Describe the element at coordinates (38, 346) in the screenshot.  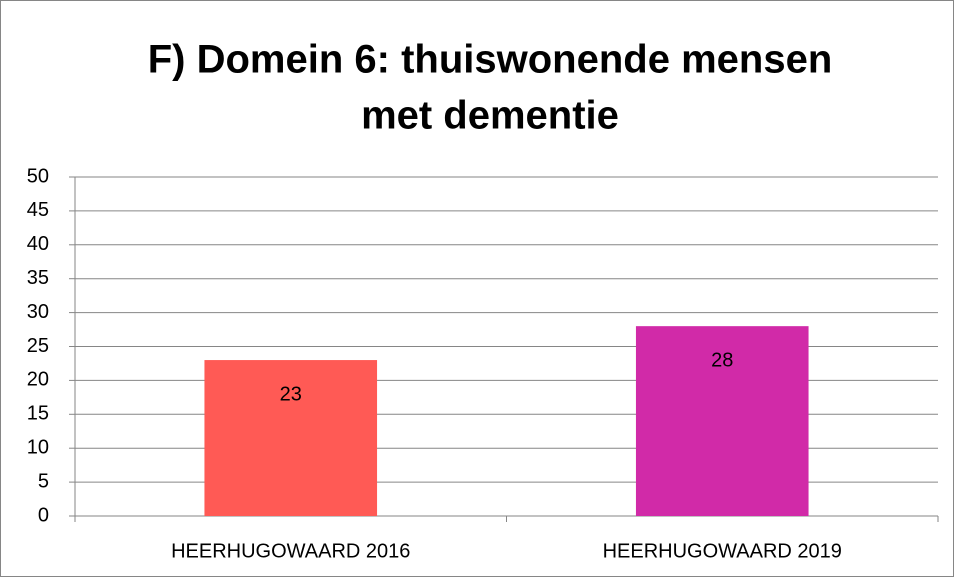
I see `y-tick-label: 25` at that location.